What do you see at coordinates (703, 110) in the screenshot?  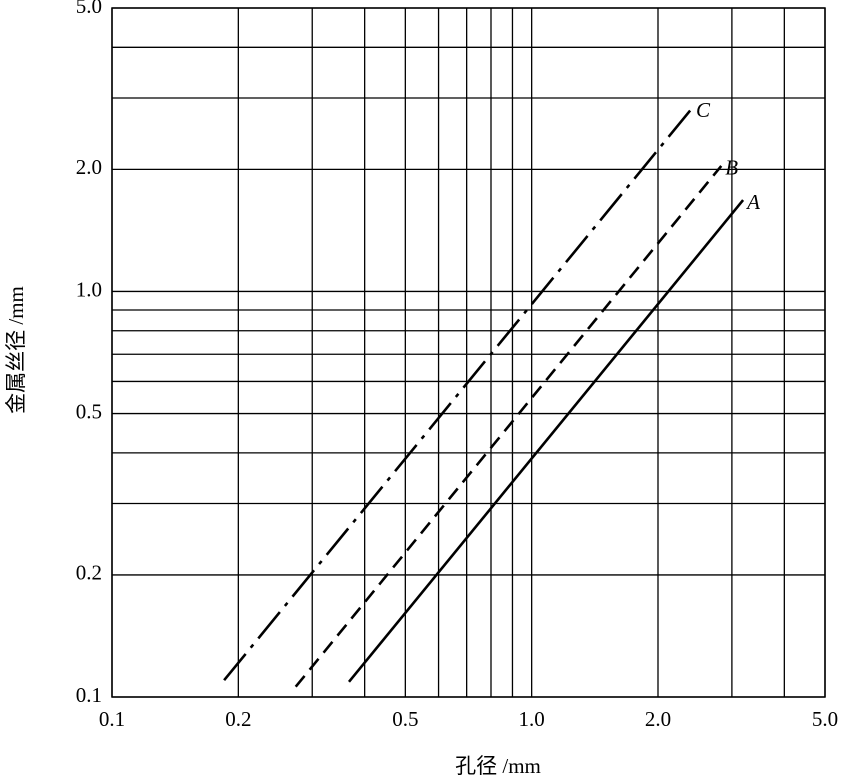 I see `series-label: C` at bounding box center [703, 110].